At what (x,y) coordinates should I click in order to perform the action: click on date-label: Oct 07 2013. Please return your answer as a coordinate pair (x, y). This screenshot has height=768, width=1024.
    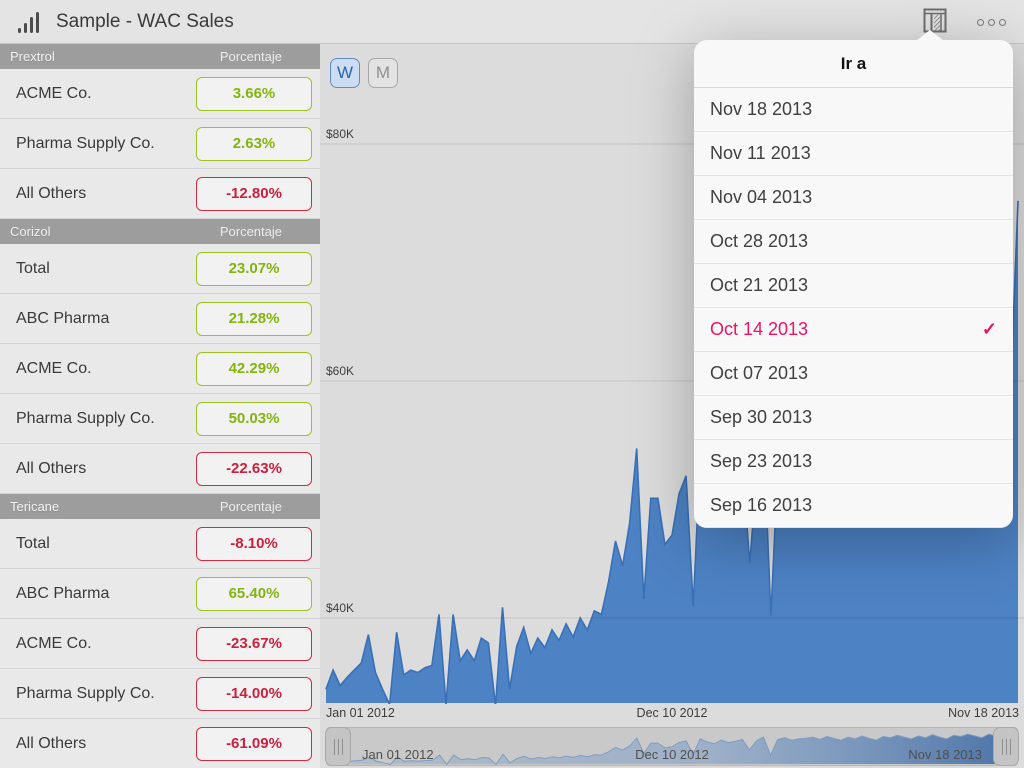
    Looking at the image, I should click on (759, 373).